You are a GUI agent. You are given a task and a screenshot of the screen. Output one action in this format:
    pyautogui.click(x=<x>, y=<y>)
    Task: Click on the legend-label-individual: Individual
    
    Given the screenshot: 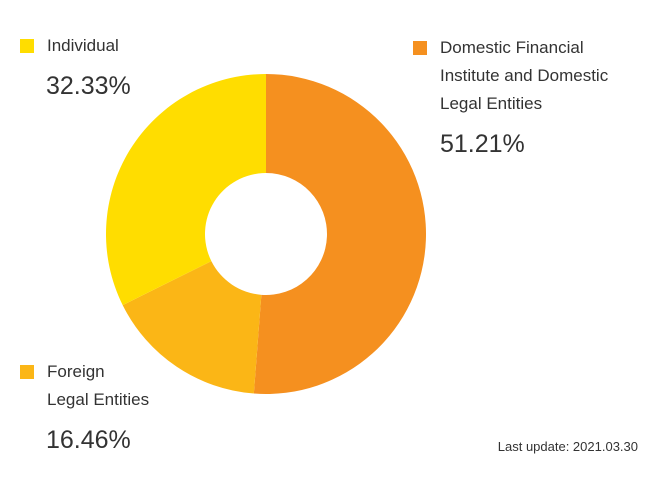 What is the action you would take?
    pyautogui.click(x=83, y=45)
    